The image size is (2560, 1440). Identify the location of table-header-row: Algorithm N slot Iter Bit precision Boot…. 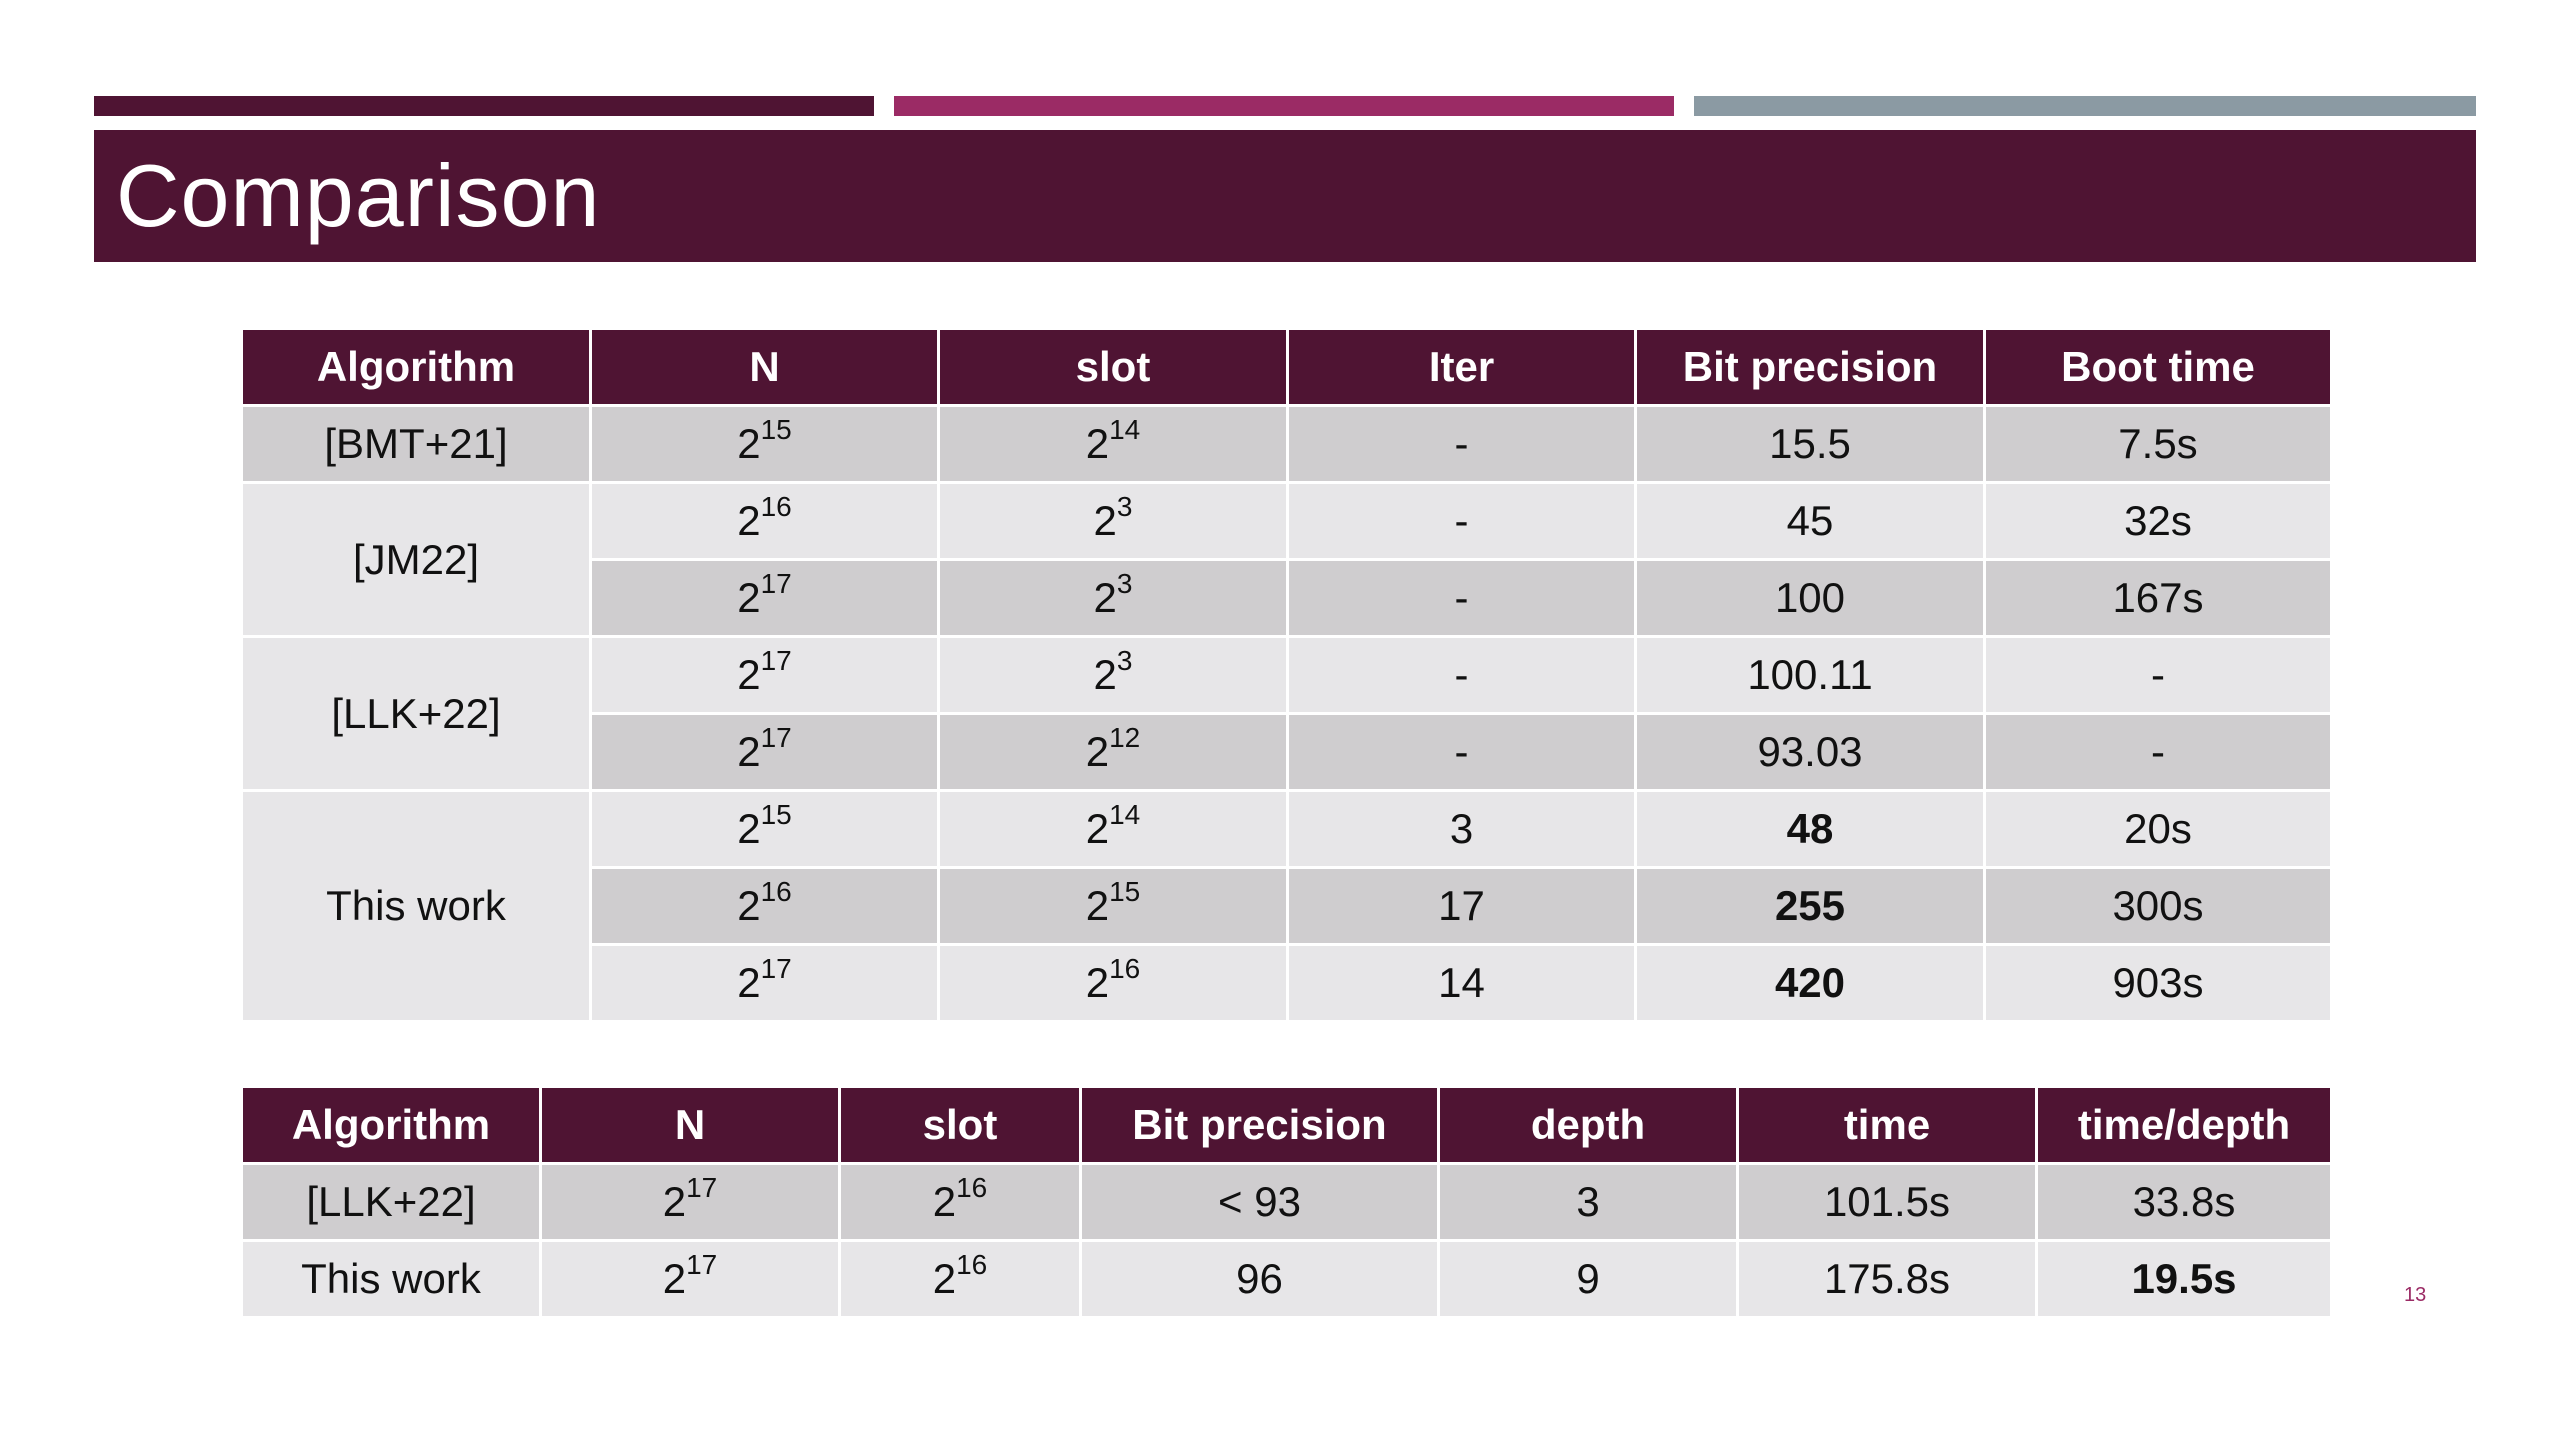
(1286, 367).